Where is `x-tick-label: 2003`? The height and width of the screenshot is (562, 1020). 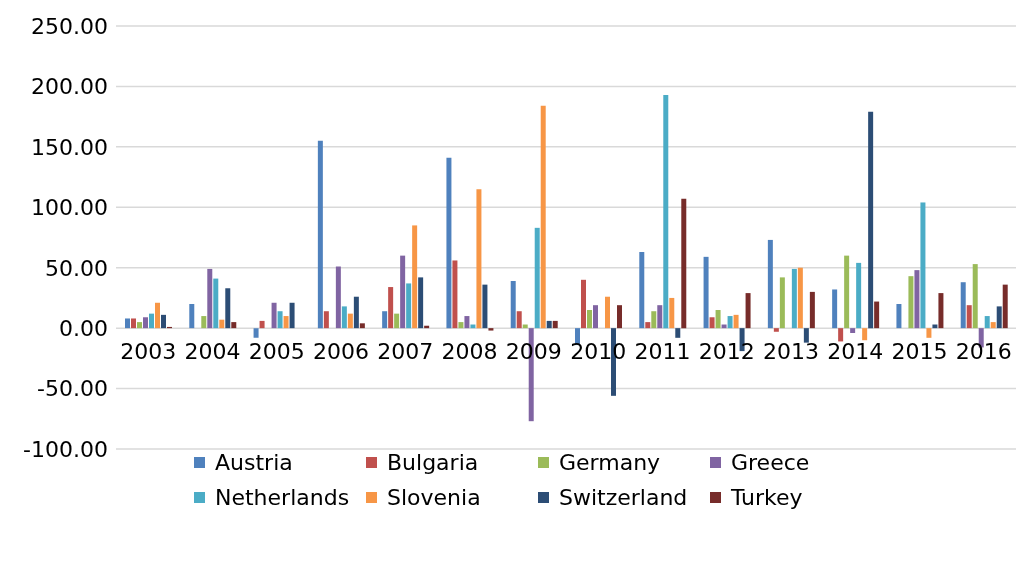
x-tick-label: 2003 is located at coordinates (148, 352).